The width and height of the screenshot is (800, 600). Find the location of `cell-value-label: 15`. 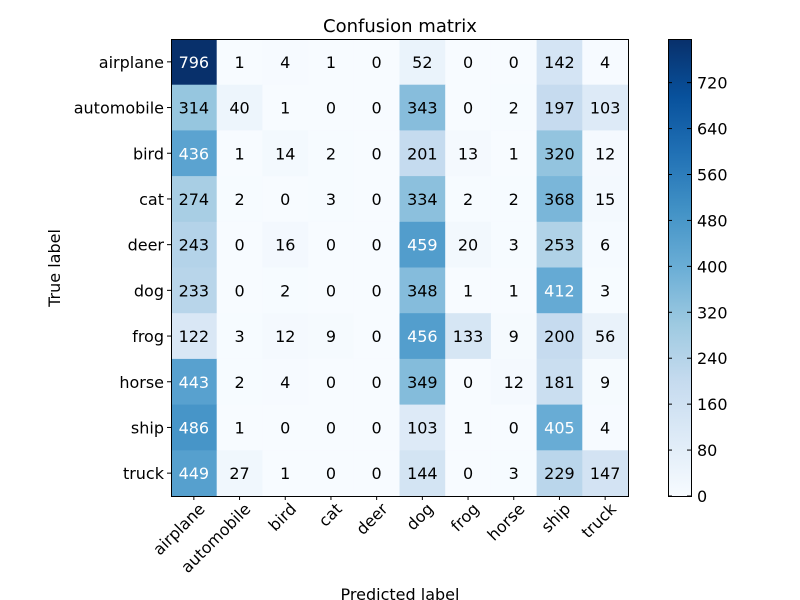

cell-value-label: 15 is located at coordinates (605, 199).